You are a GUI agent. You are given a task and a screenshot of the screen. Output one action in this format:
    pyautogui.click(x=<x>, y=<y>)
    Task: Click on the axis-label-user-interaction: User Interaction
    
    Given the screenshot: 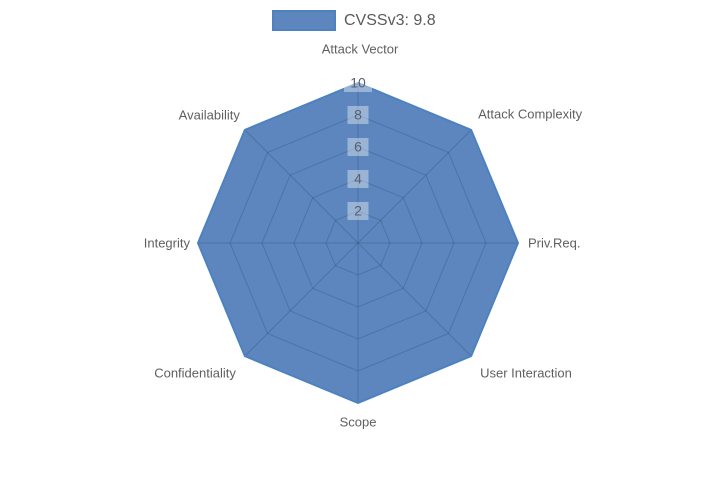 What is the action you would take?
    pyautogui.click(x=526, y=373)
    